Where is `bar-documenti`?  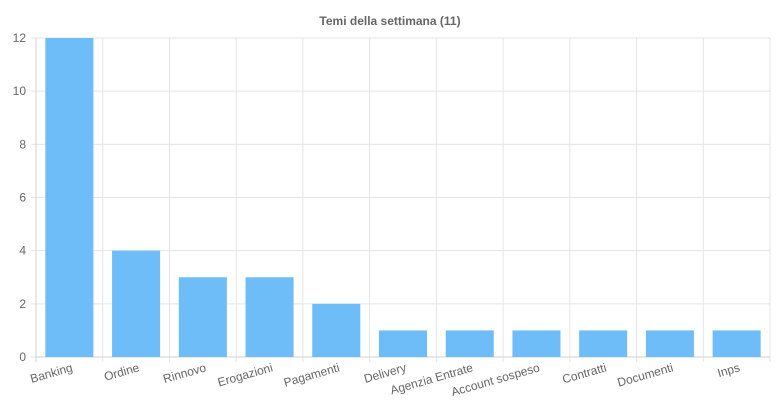 bar-documenti is located at coordinates (669, 343).